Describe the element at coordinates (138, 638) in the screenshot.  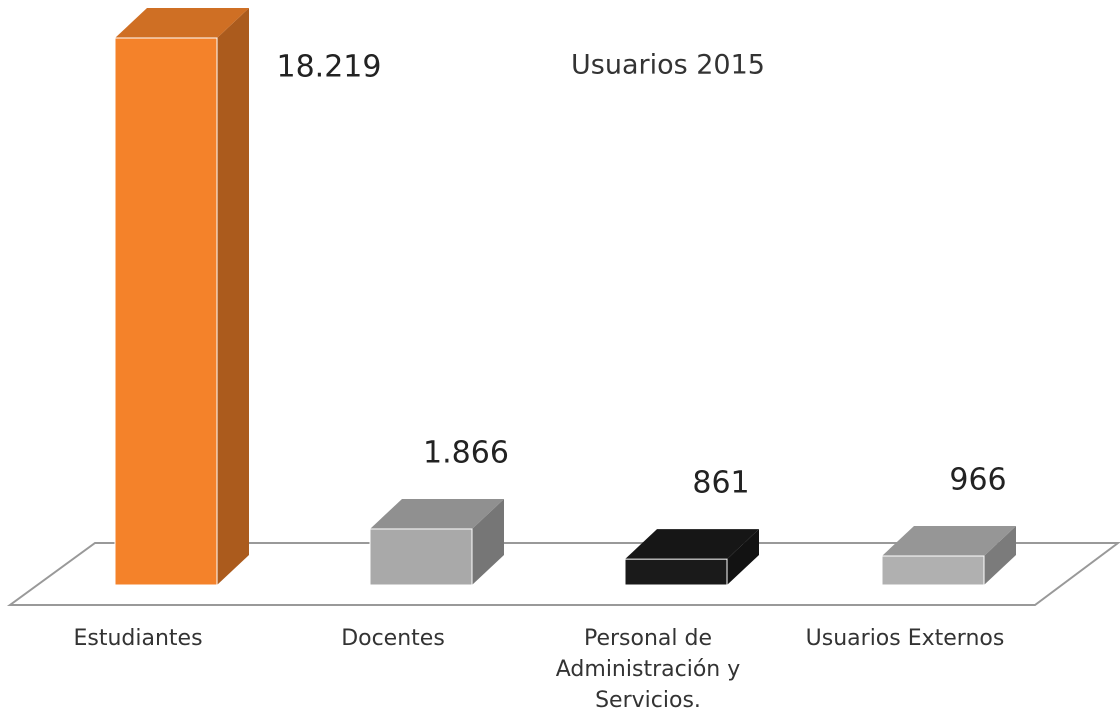
I see `x-tick-label: Estudiantes` at that location.